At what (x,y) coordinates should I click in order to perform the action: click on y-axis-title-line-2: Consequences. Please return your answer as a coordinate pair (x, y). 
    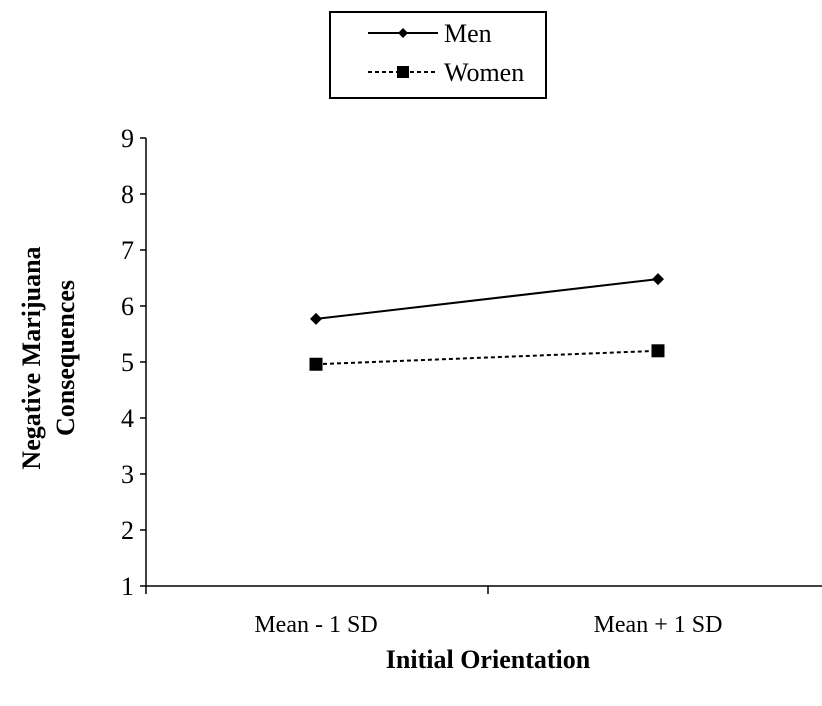
    Looking at the image, I should click on (65, 358).